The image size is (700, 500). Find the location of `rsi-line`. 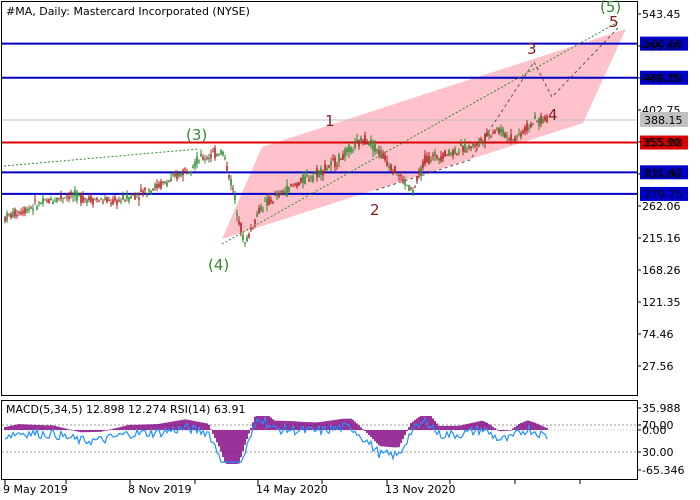

rsi-line is located at coordinates (276, 439).